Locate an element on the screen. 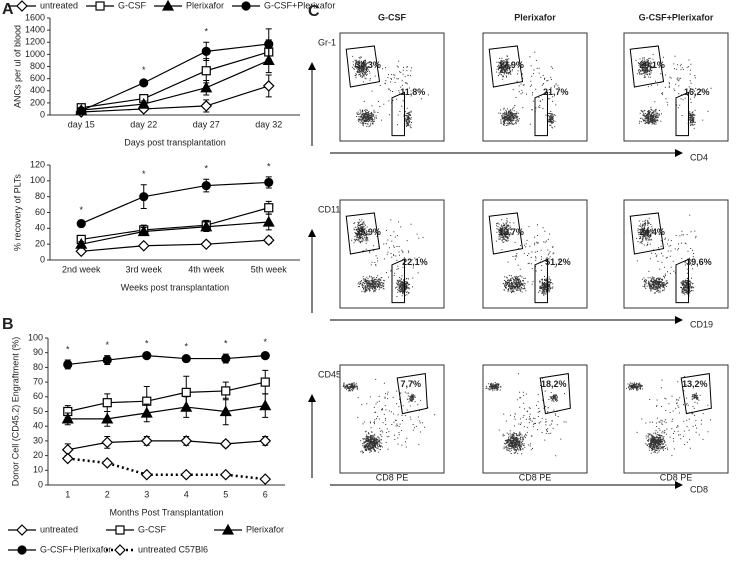 The width and height of the screenshot is (741, 564). gate-percent: 18,2% is located at coordinates (554, 384).